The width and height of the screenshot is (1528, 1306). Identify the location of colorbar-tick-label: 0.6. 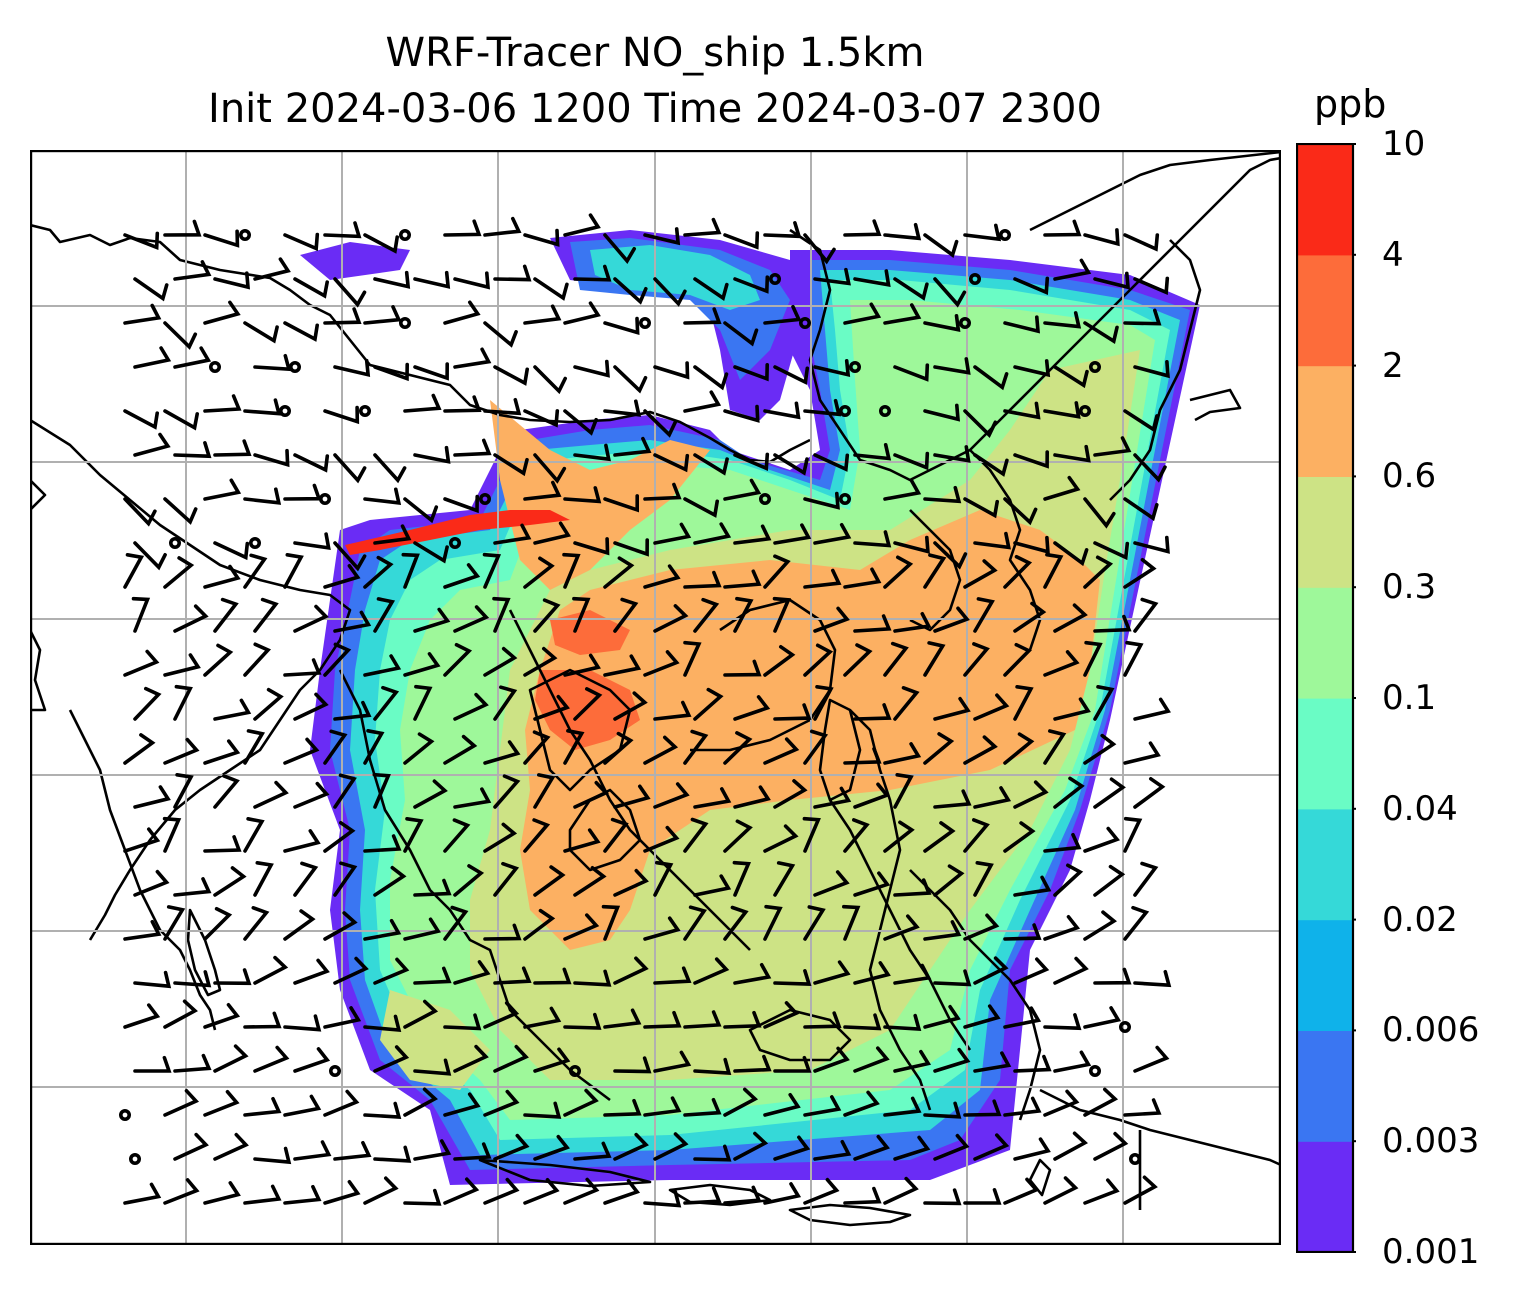
(1409, 476).